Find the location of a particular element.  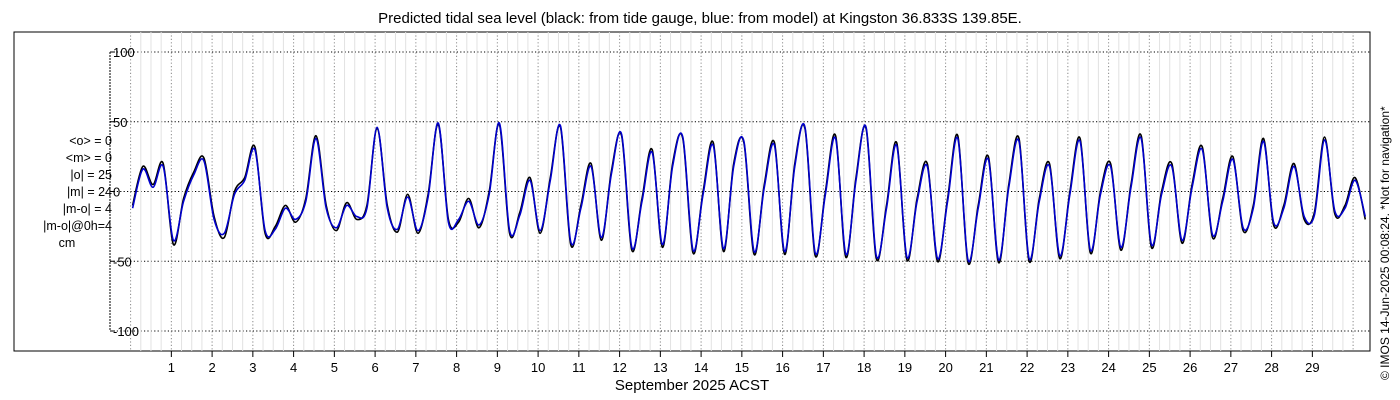

x-tick-label: 28 is located at coordinates (1271, 367).